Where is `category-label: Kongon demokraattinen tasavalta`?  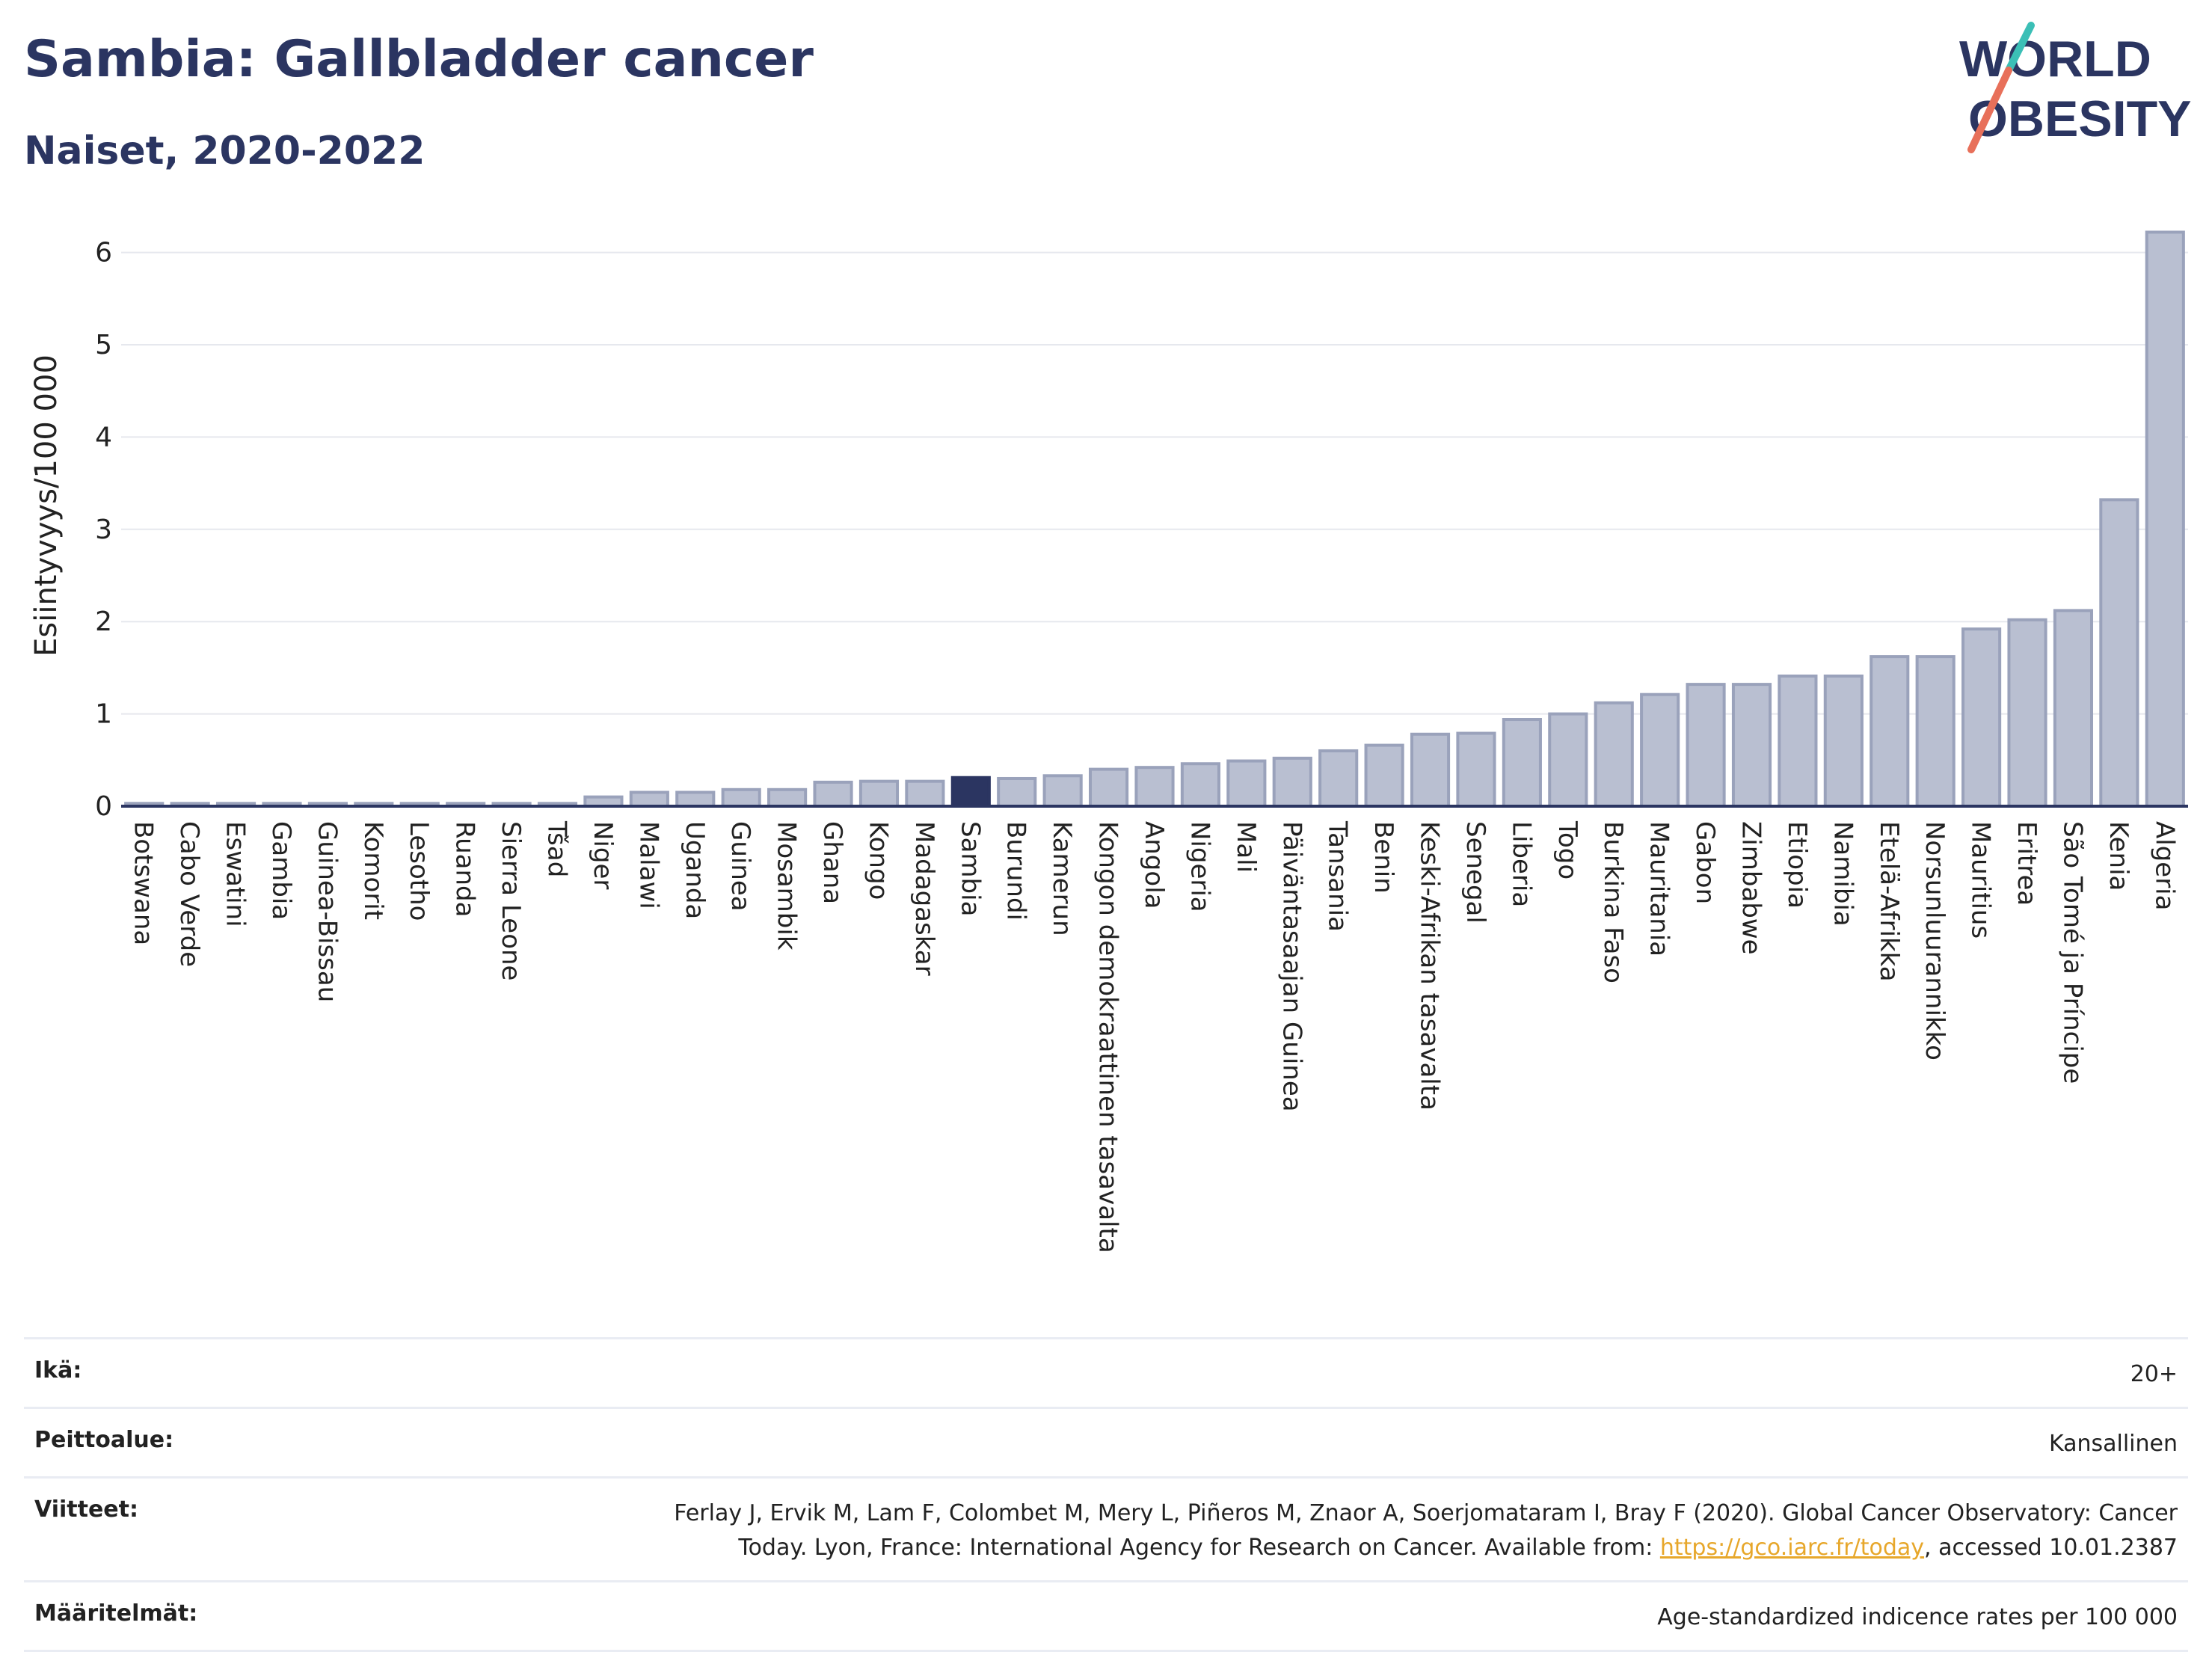 category-label: Kongon demokraattinen tasavalta is located at coordinates (1108, 1037).